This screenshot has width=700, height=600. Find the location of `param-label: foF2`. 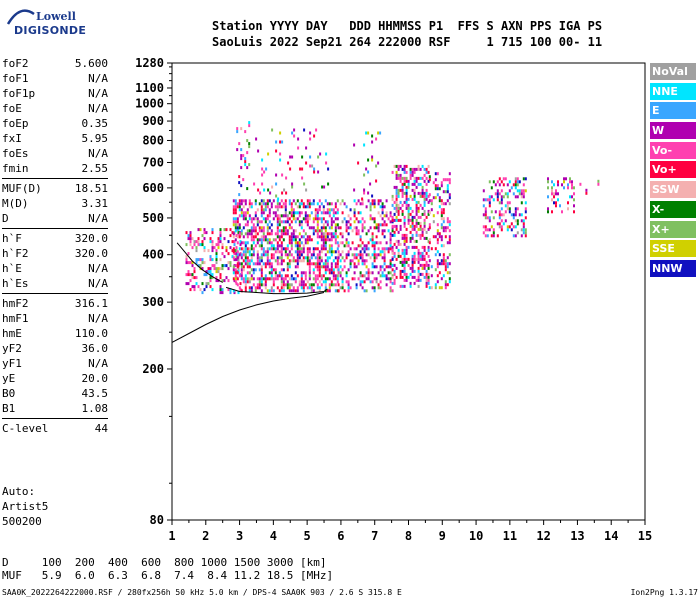

param-label: foF2 is located at coordinates (15, 63).